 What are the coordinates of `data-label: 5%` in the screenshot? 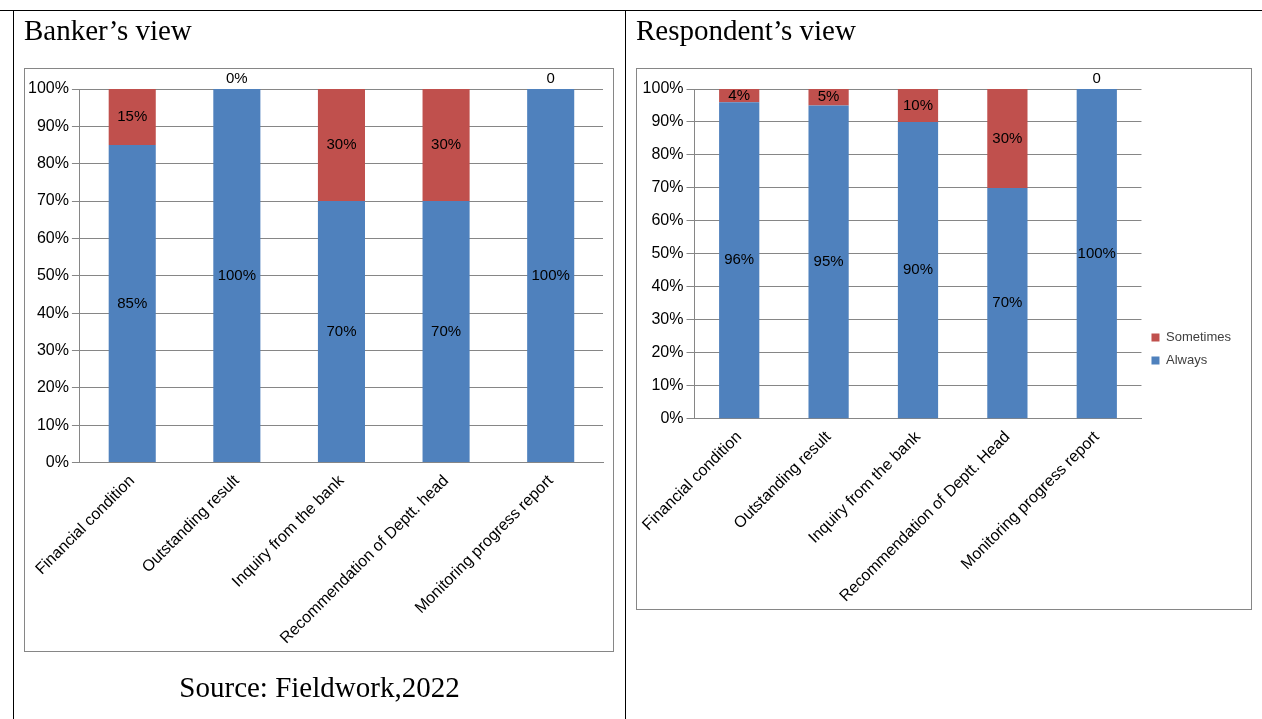 It's located at (828, 96).